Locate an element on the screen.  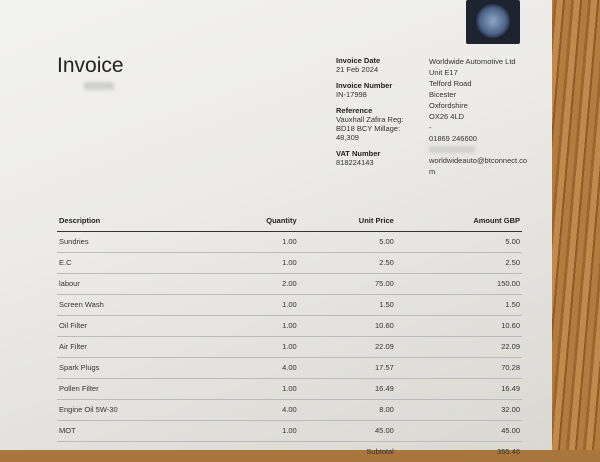
item-amount: 32.00 is located at coordinates (459, 410).